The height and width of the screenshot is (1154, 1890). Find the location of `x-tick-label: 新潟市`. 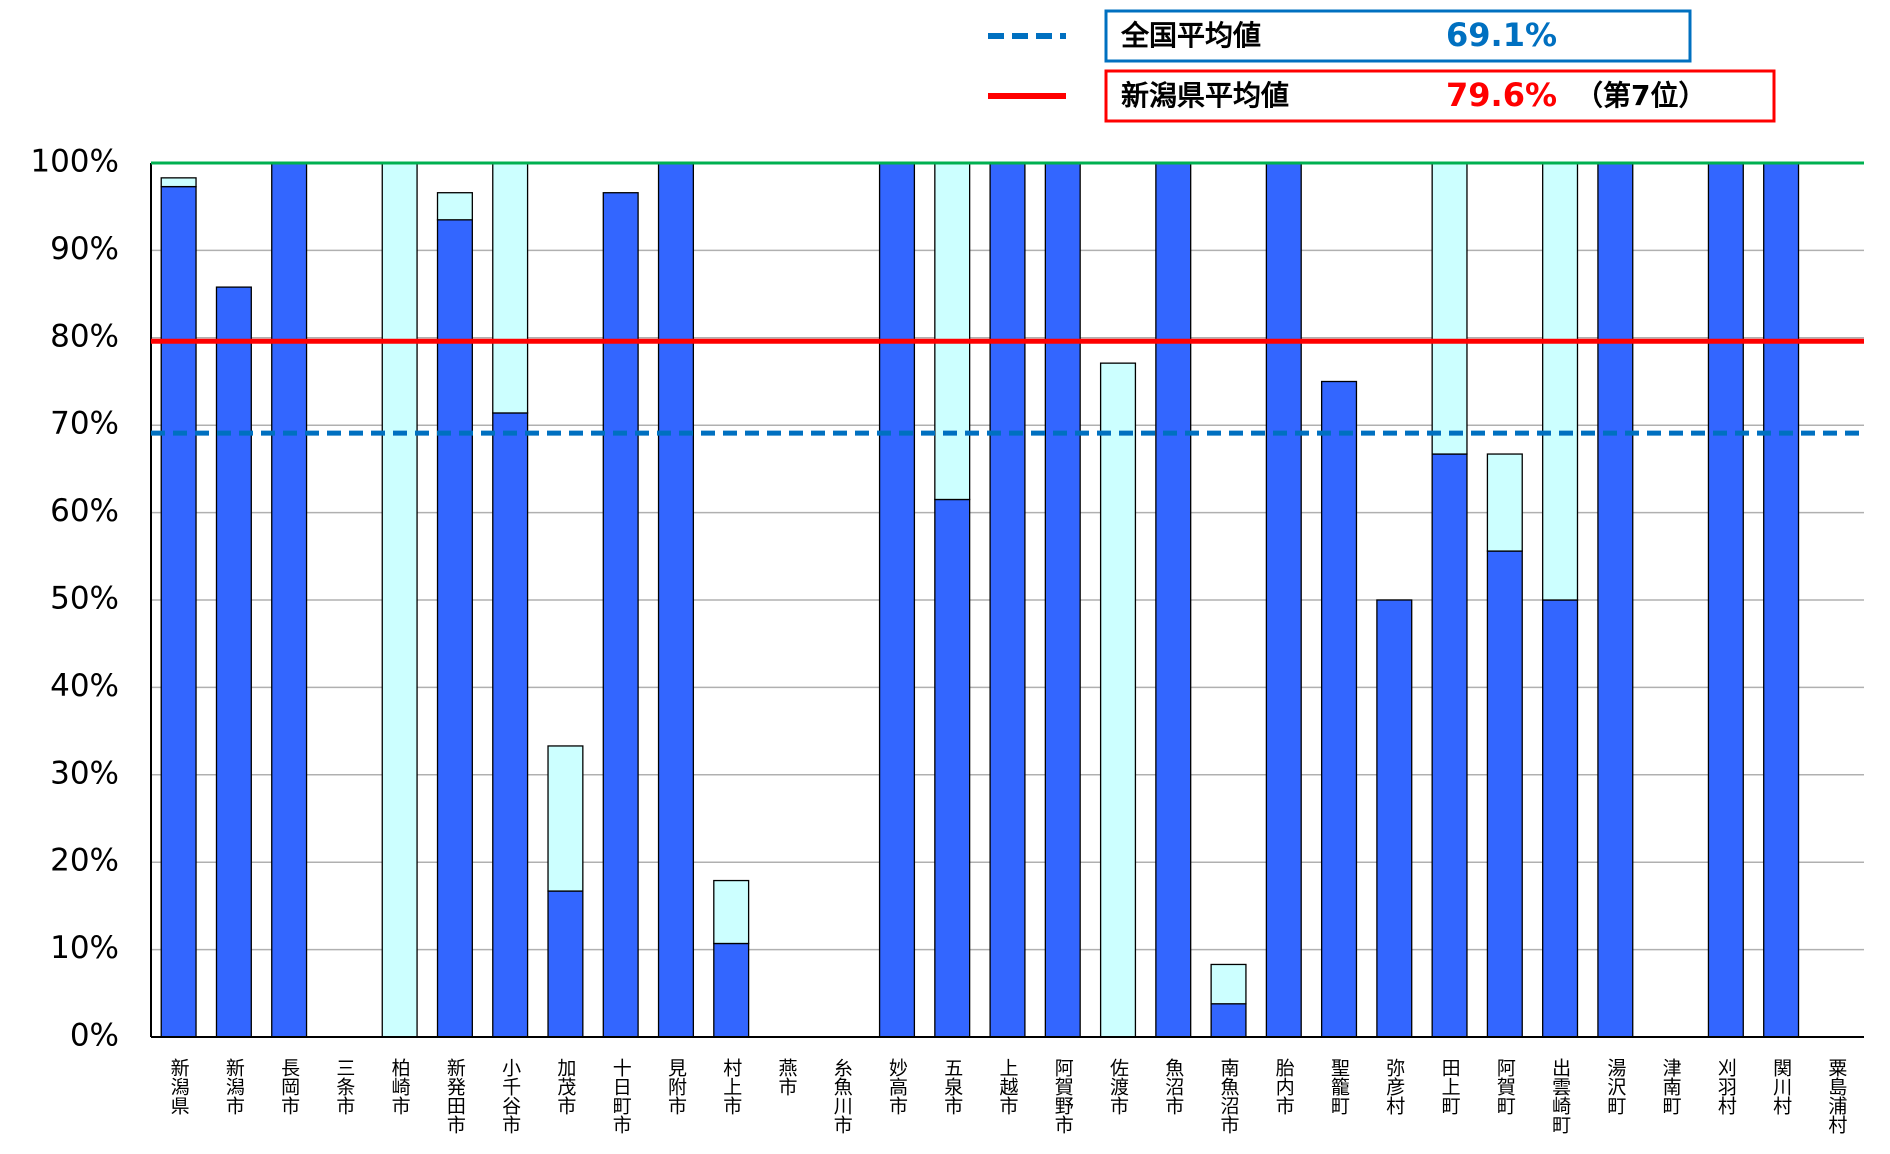

x-tick-label: 新潟市 is located at coordinates (234, 1086).